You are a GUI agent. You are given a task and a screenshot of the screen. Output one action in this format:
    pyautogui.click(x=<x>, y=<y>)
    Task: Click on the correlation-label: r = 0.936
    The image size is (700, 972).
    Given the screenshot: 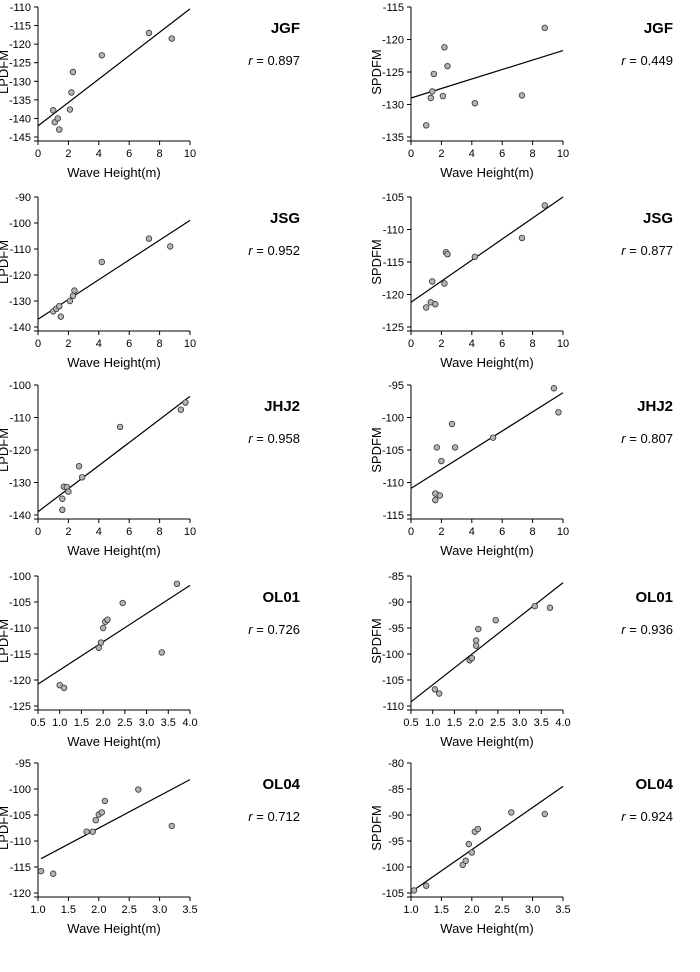 What is the action you would take?
    pyautogui.click(x=647, y=629)
    